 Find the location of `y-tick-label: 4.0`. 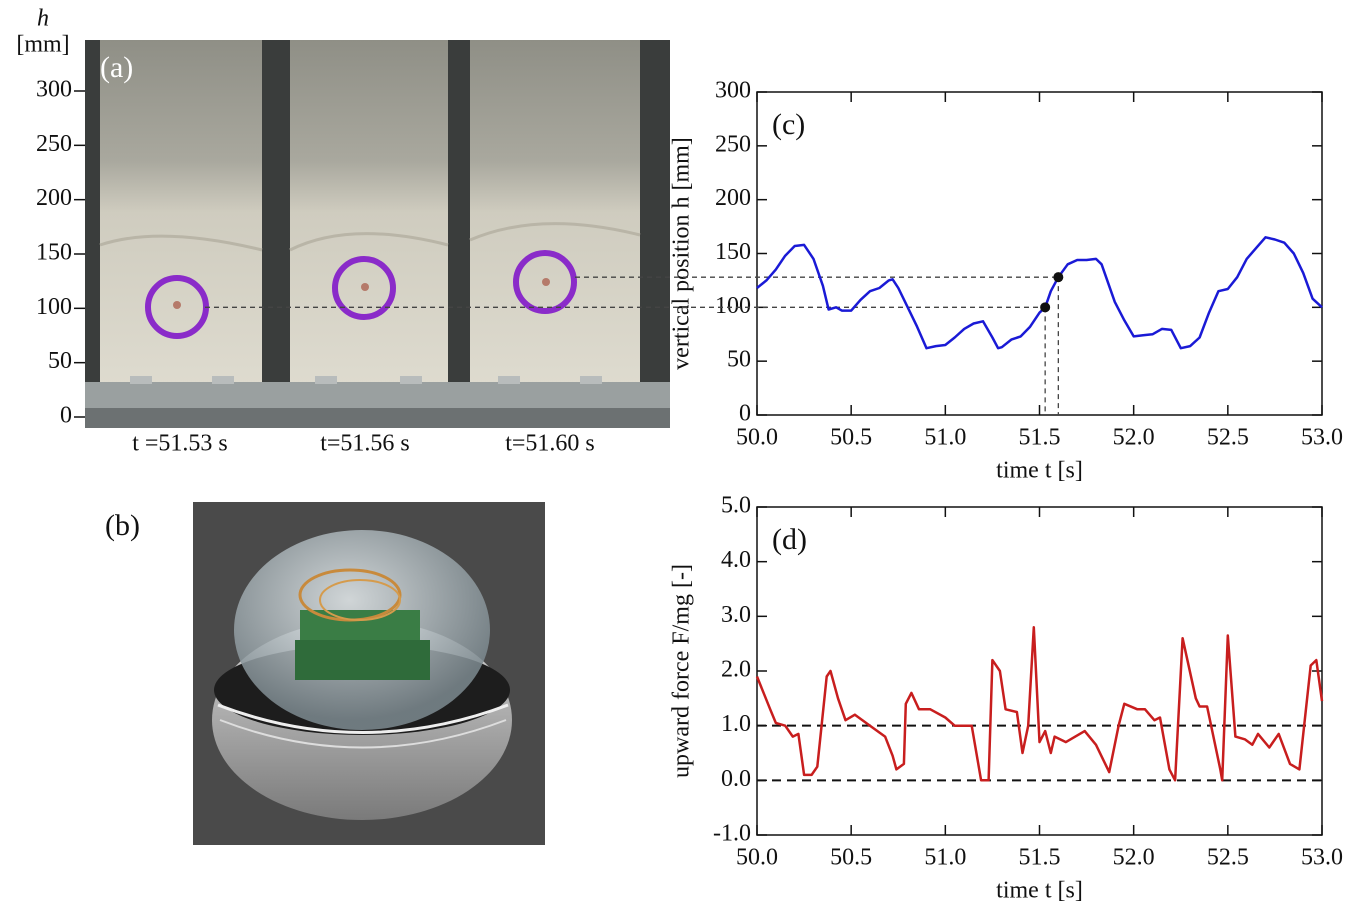

y-tick-label: 4.0 is located at coordinates (736, 560).